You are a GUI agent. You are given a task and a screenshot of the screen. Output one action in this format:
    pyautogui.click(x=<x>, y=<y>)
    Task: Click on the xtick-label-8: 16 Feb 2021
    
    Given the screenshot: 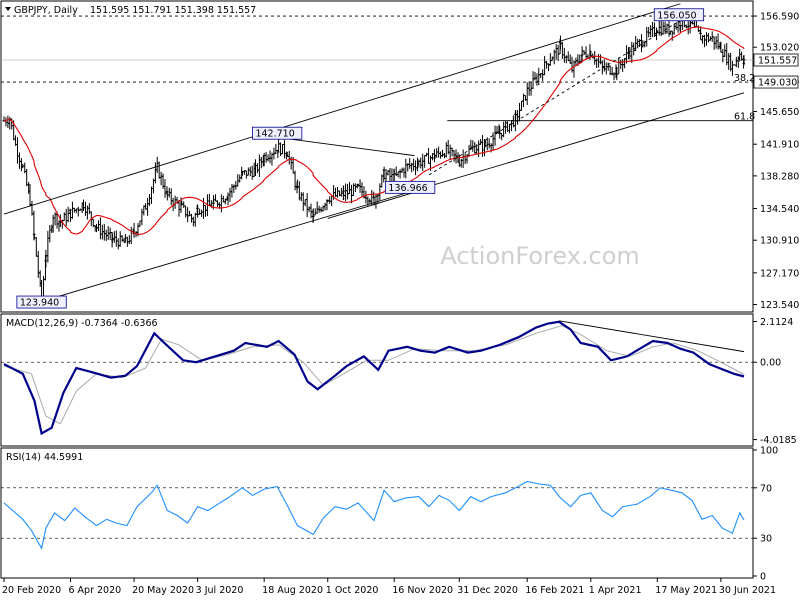 What is the action you would take?
    pyautogui.click(x=554, y=590)
    